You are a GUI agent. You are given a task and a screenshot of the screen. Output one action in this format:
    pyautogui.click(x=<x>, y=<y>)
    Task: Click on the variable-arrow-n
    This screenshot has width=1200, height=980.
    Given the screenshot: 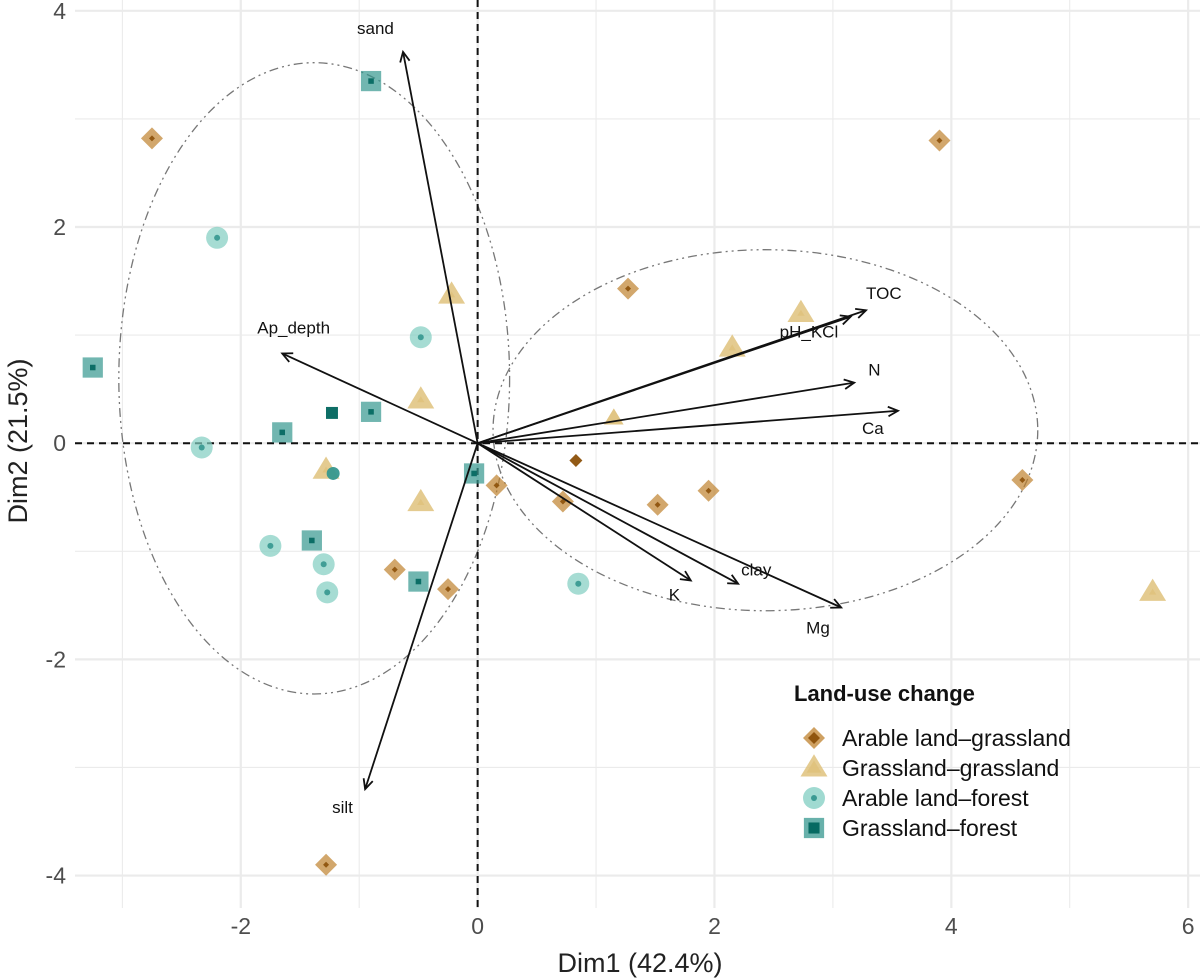 What is the action you would take?
    pyautogui.click(x=666, y=413)
    